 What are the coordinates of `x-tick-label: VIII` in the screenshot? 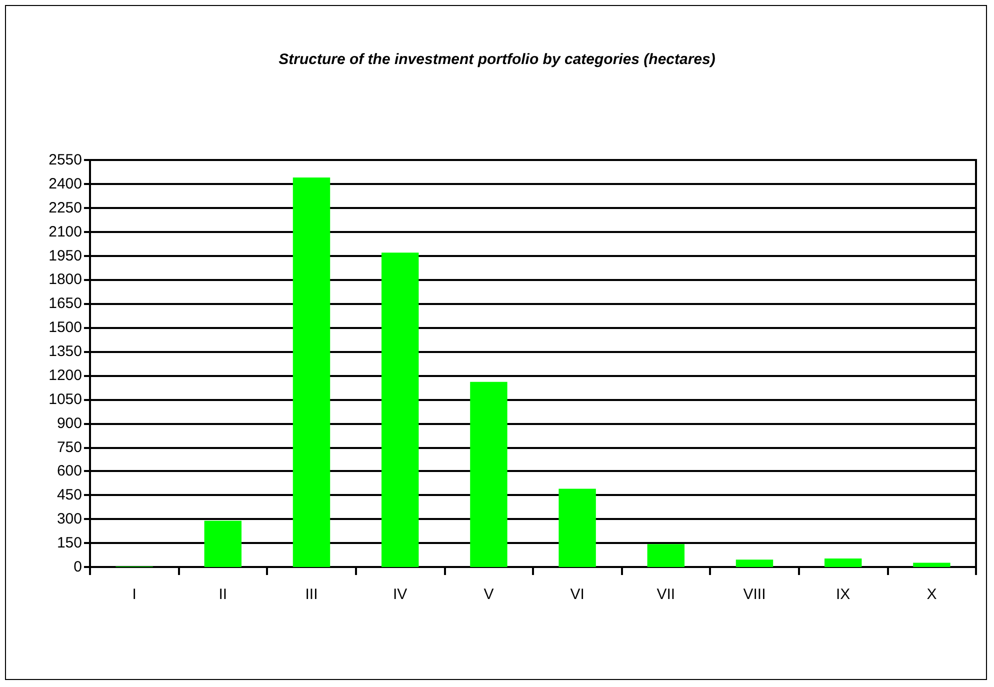 It's located at (754, 594).